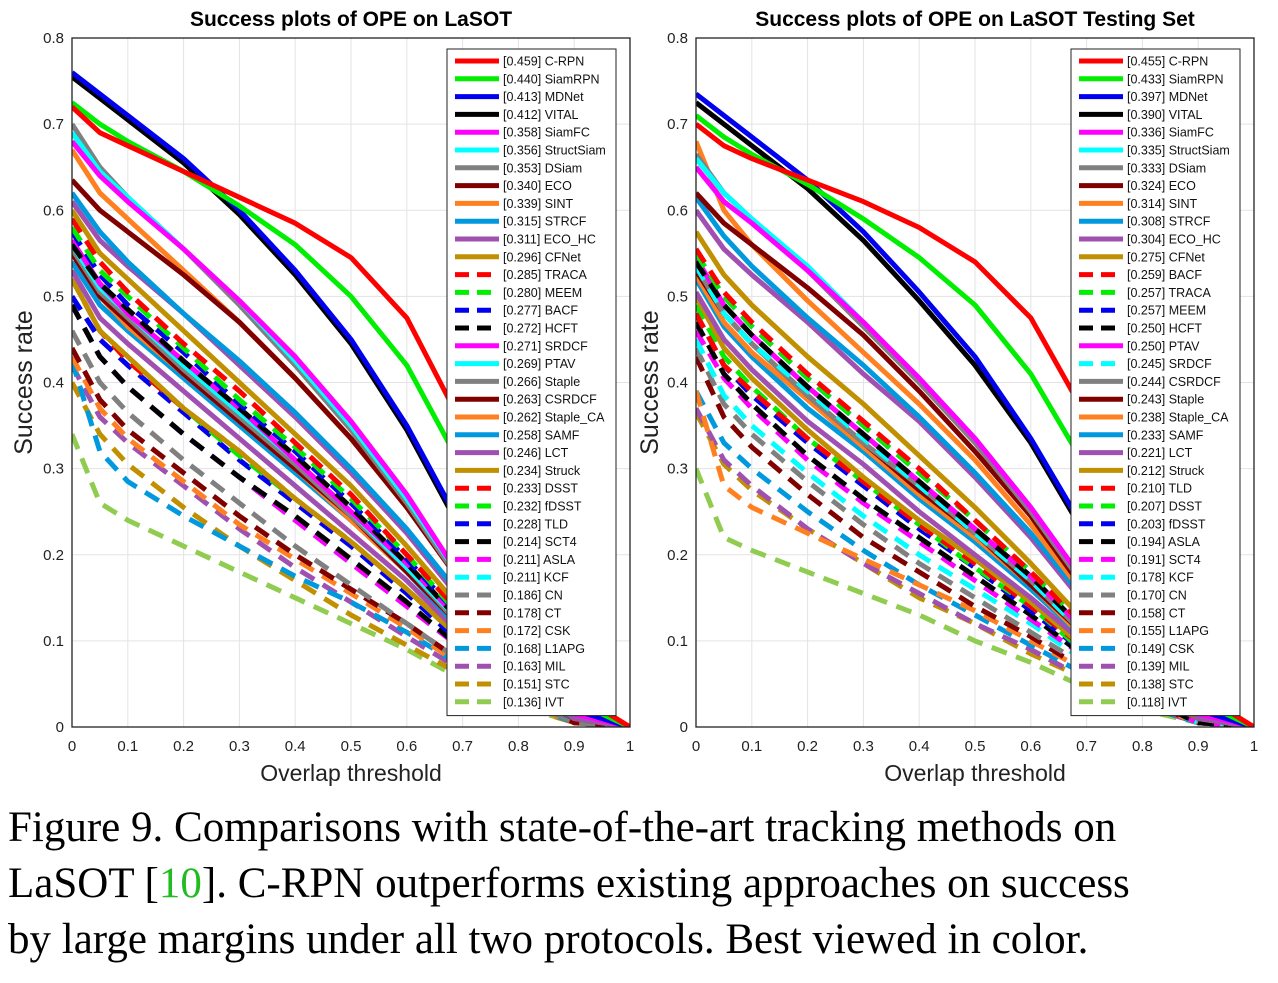  What do you see at coordinates (537, 631) in the screenshot?
I see `legend-entry: [0.172] CSK` at bounding box center [537, 631].